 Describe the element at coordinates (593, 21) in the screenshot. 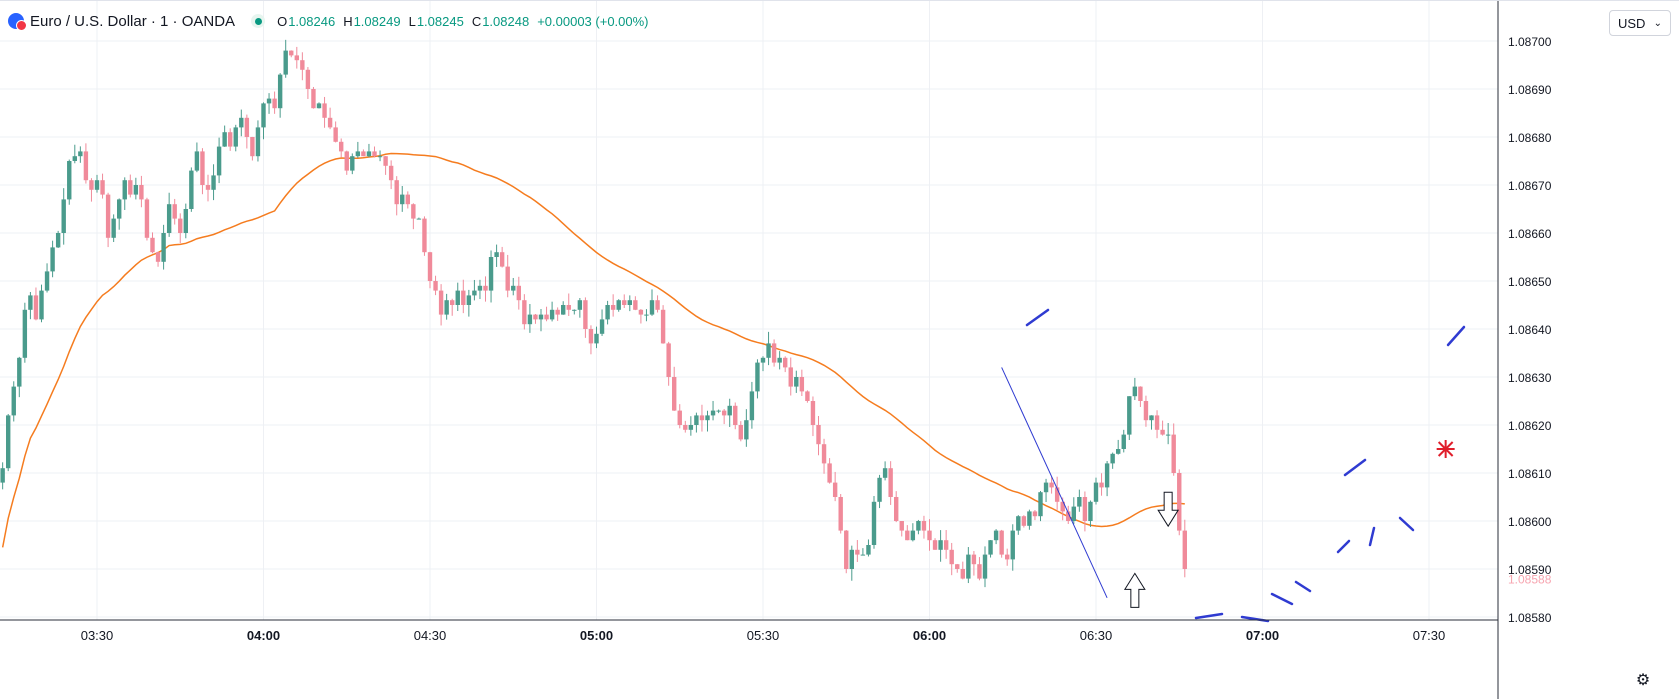

I see `price-change: +0.00003 (+0.00%)` at that location.